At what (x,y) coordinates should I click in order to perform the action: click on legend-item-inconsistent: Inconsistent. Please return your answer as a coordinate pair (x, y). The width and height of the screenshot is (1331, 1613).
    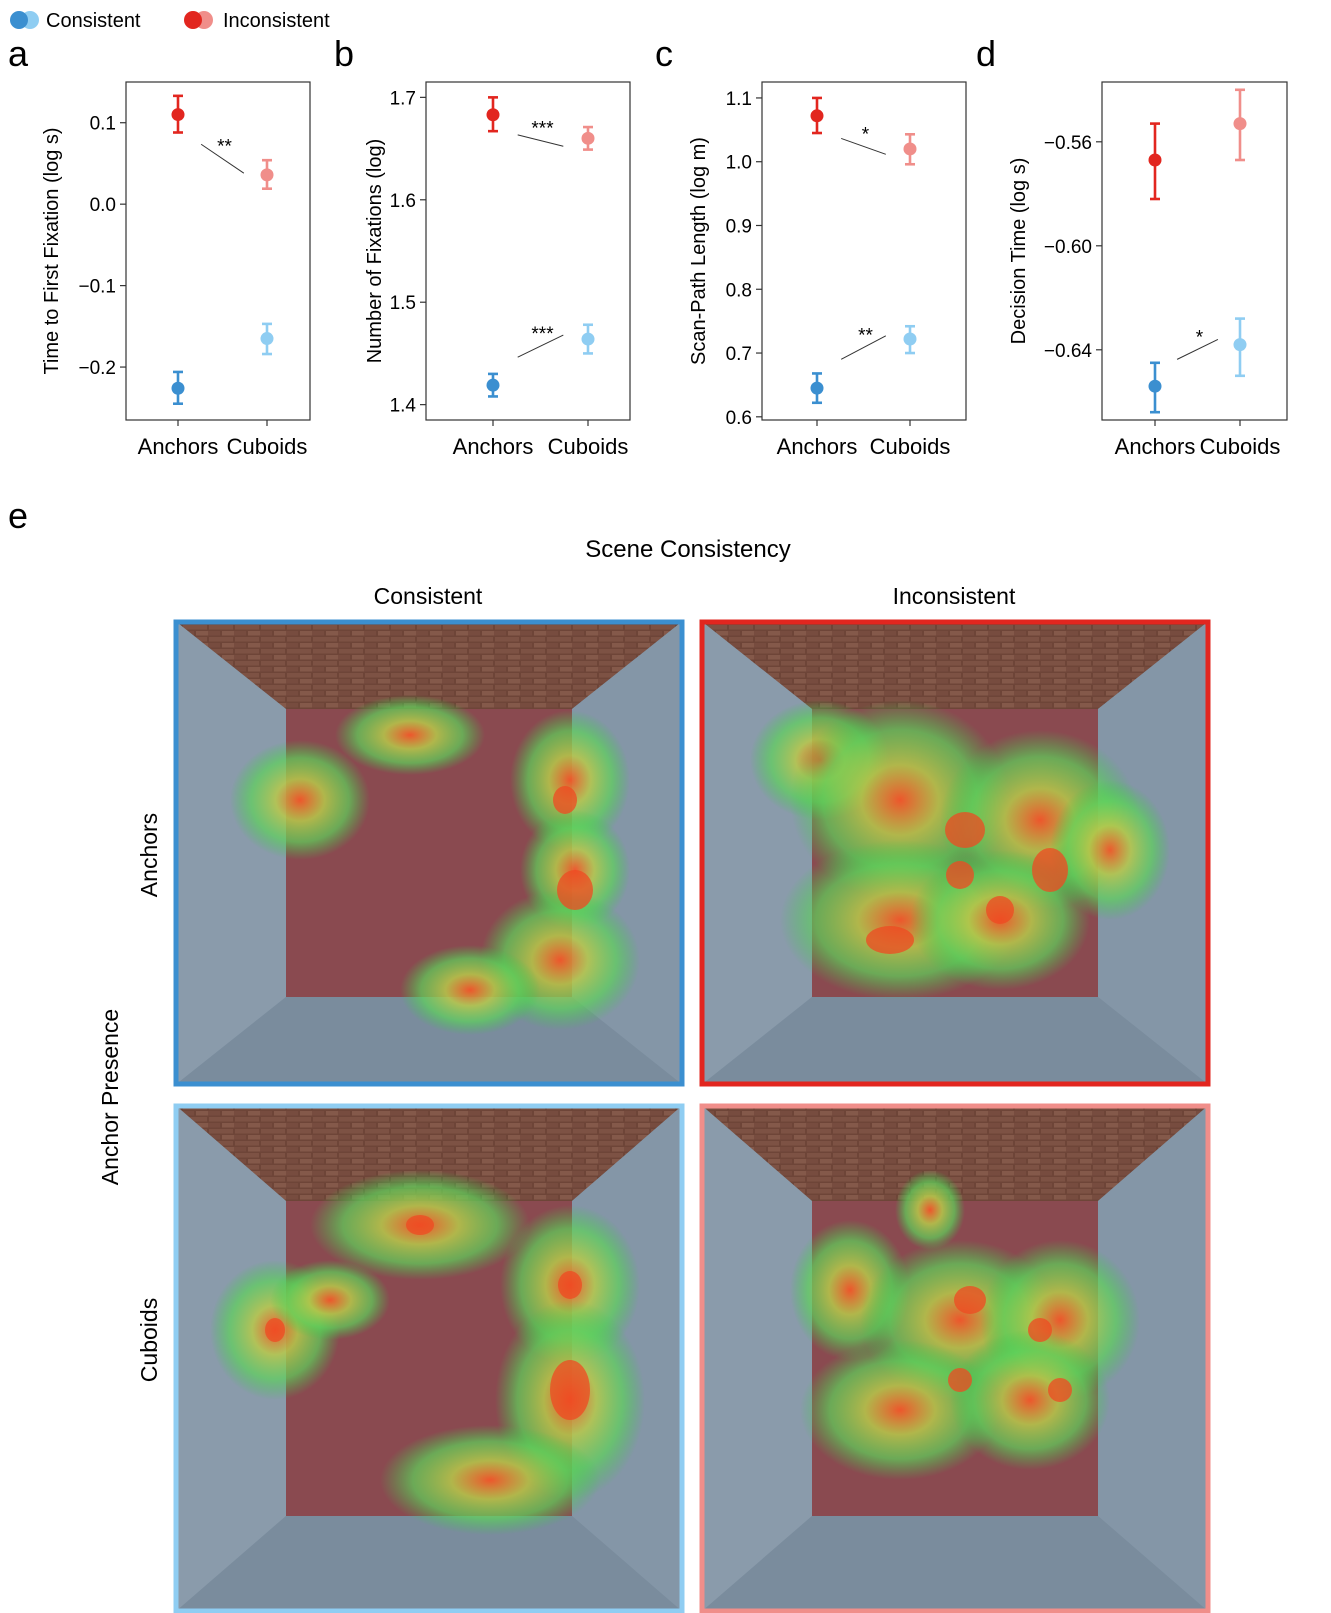
    Looking at the image, I should click on (257, 21).